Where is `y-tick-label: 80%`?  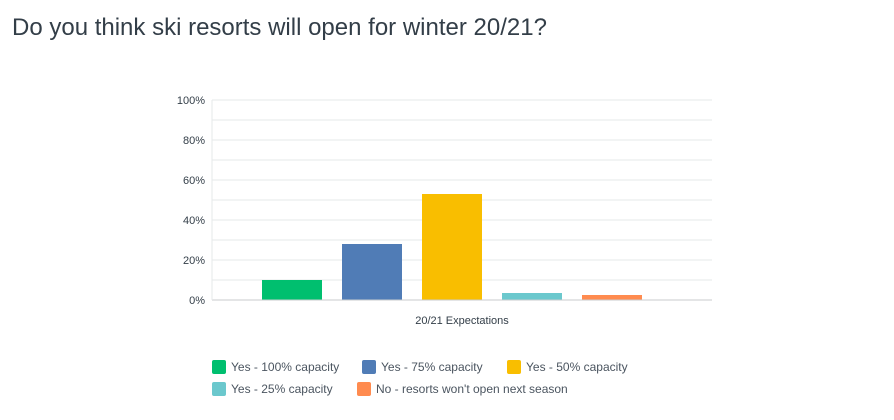 y-tick-label: 80% is located at coordinates (194, 141).